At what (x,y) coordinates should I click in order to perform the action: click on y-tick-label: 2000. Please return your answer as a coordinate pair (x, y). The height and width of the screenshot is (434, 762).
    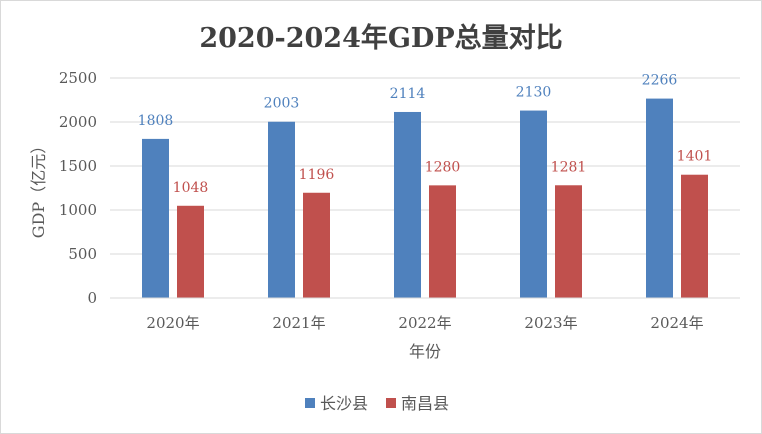
    Looking at the image, I should click on (78, 122).